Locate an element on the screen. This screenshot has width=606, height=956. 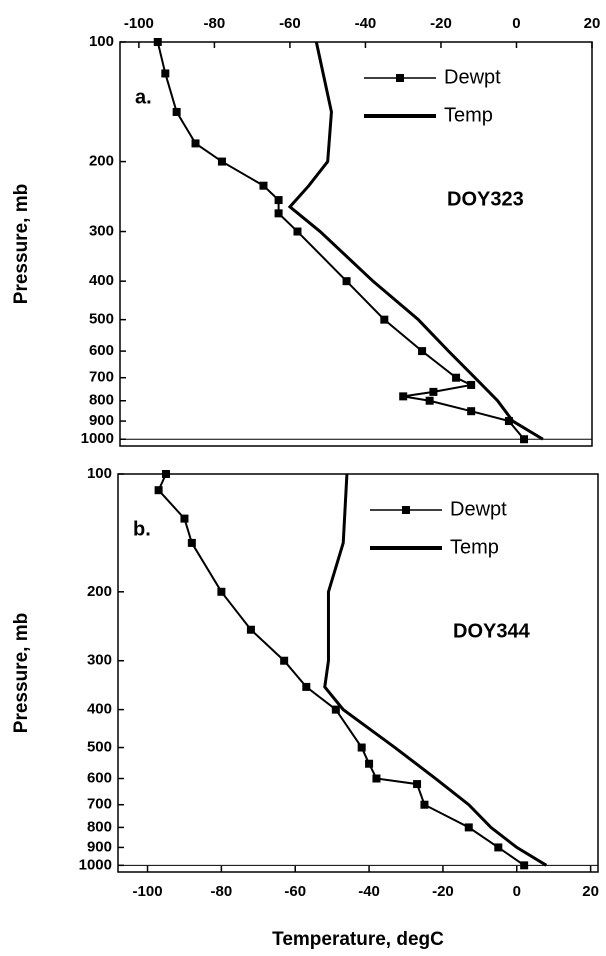
panel-annotation: DOY344 is located at coordinates (492, 631).